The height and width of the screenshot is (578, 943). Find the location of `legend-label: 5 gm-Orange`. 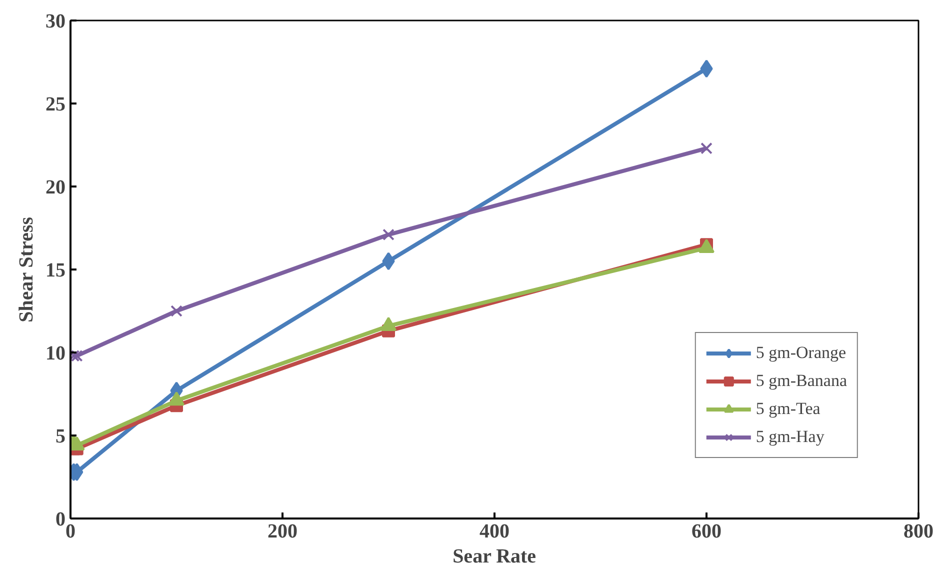

legend-label: 5 gm-Orange is located at coordinates (801, 353).